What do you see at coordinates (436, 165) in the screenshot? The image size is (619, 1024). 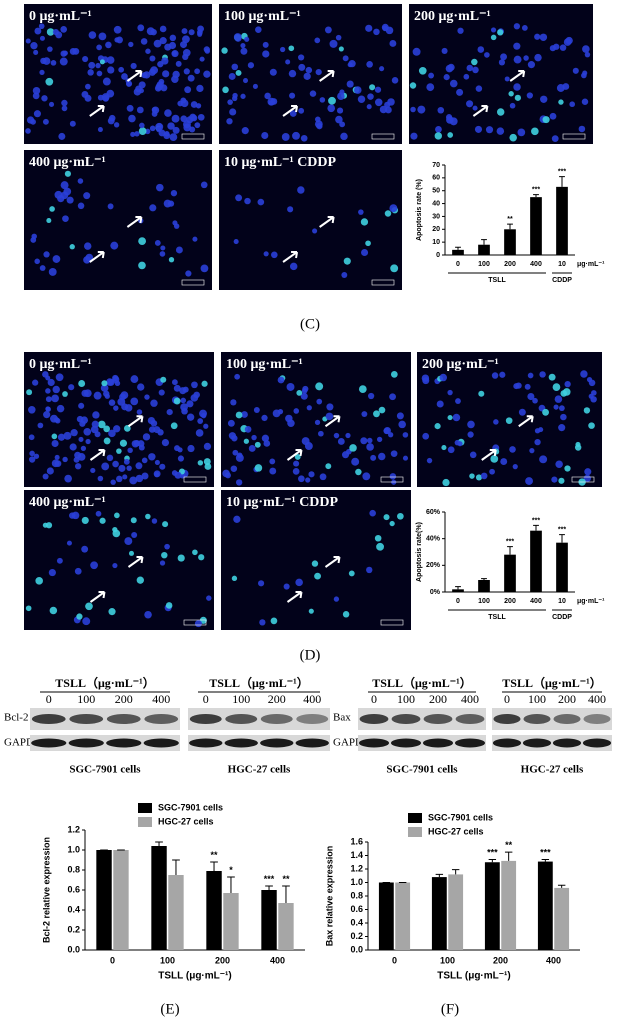 I see `y-tick-label: 70` at bounding box center [436, 165].